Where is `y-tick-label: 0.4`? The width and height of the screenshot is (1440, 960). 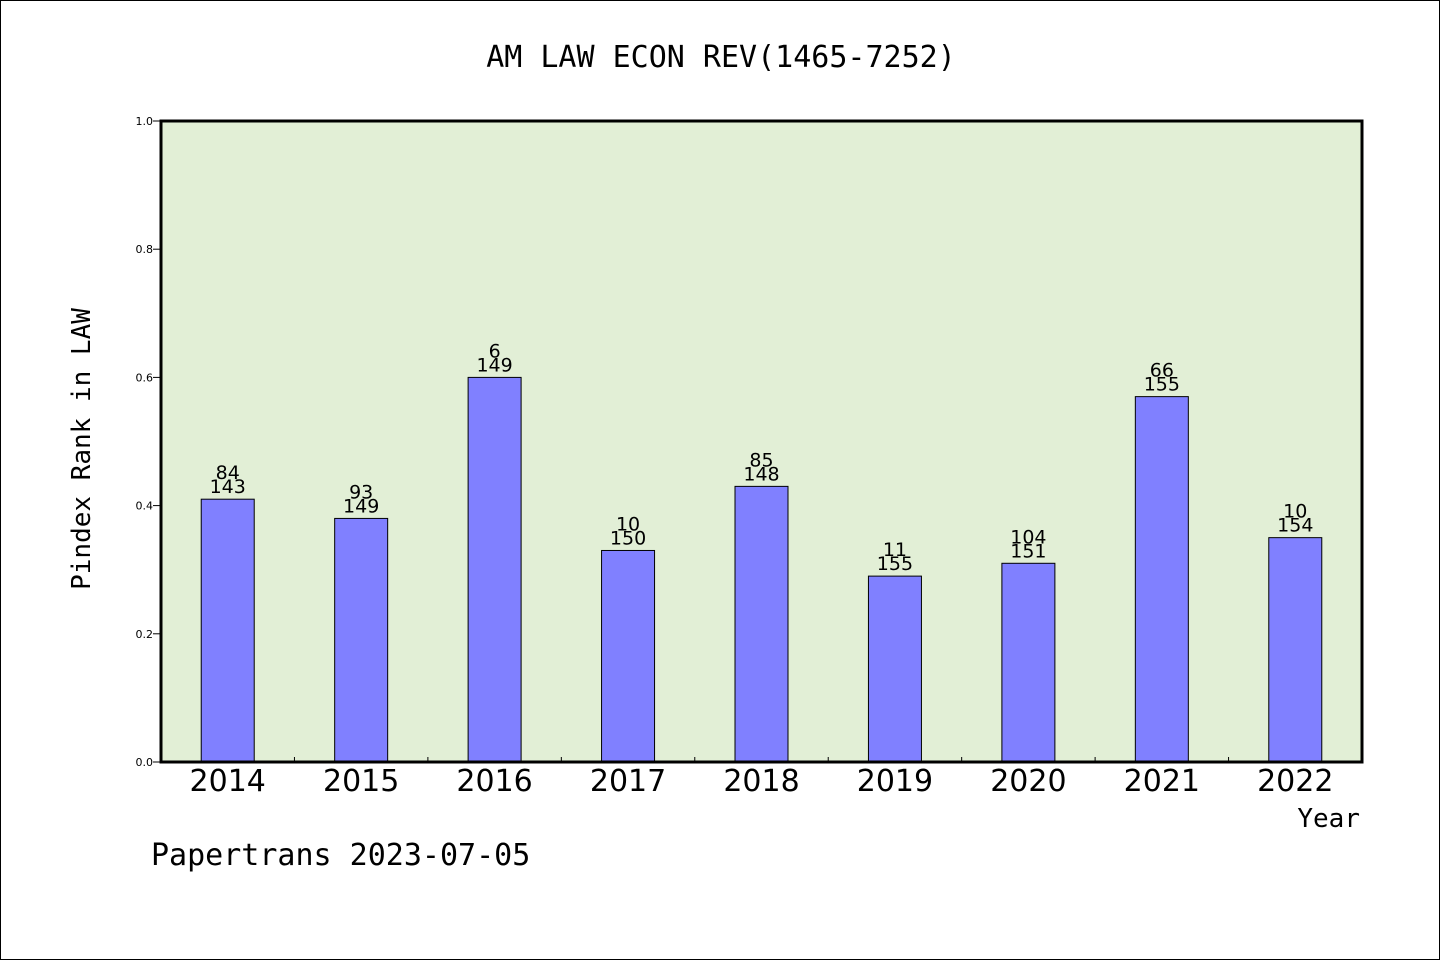
y-tick-label: 0.4 is located at coordinates (145, 506).